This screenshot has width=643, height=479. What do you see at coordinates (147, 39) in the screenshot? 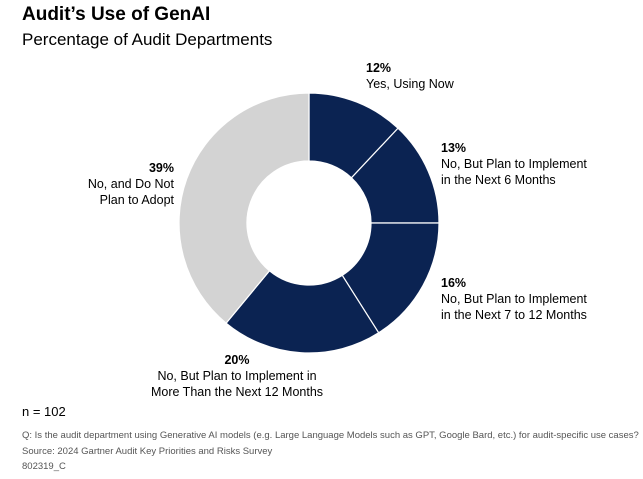
I see `chart-subtitle: Percentage of Audit Departments` at bounding box center [147, 39].